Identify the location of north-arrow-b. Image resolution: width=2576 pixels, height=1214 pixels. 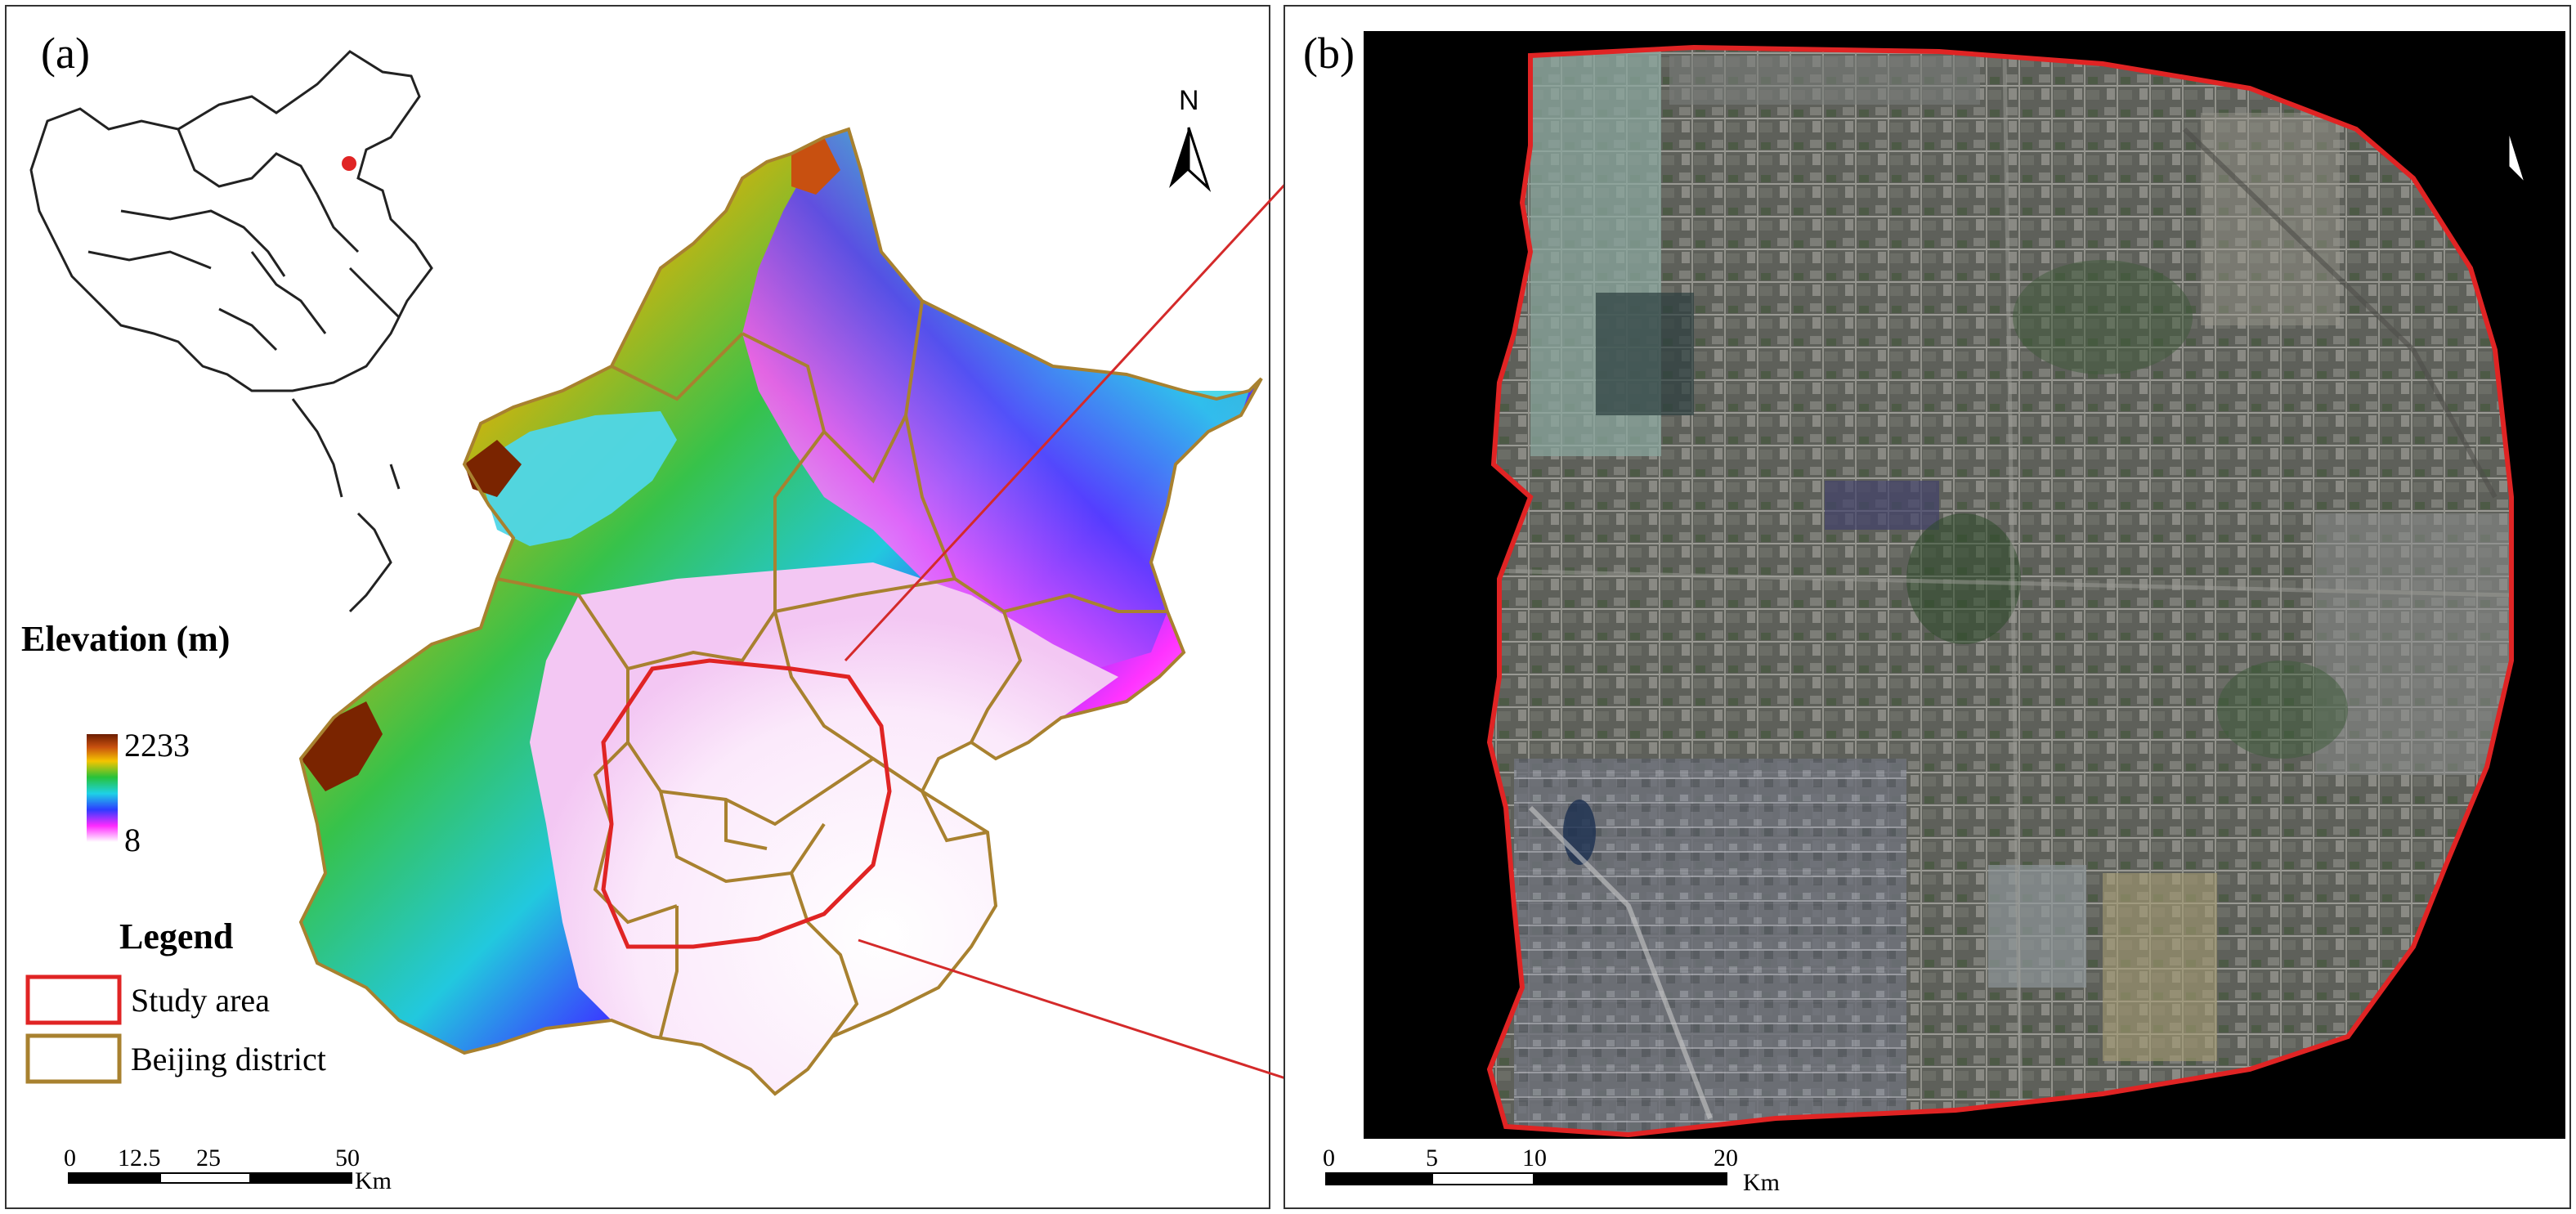
(2509, 156).